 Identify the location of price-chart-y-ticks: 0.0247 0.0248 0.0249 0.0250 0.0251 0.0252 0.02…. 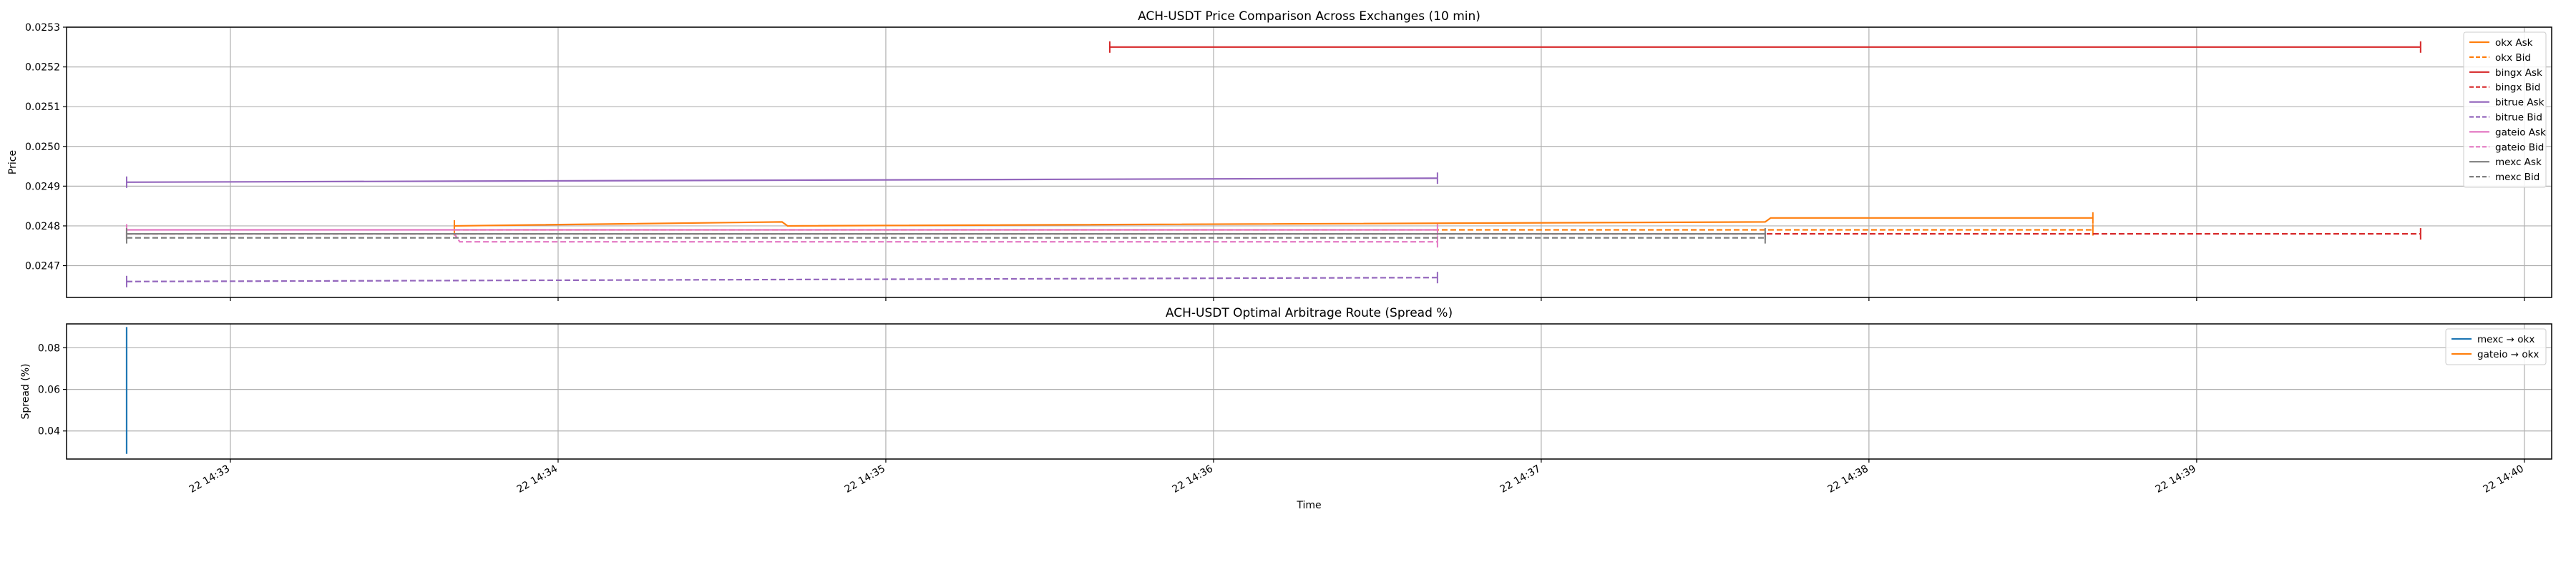
(46, 147).